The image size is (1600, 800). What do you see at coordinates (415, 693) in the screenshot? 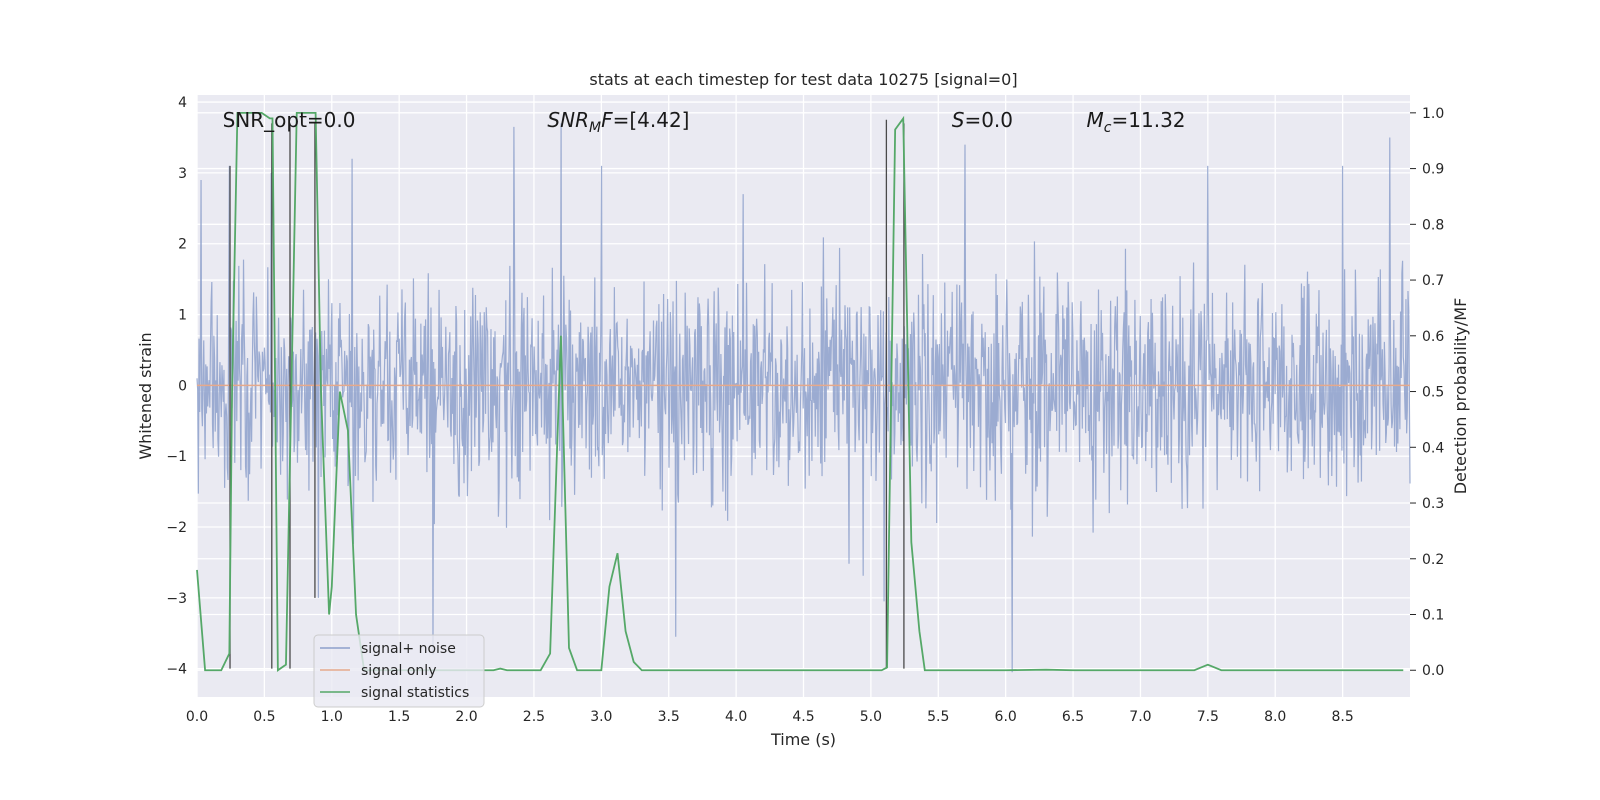
I see `legend-label-signal-statistics: signal statistics` at bounding box center [415, 693].